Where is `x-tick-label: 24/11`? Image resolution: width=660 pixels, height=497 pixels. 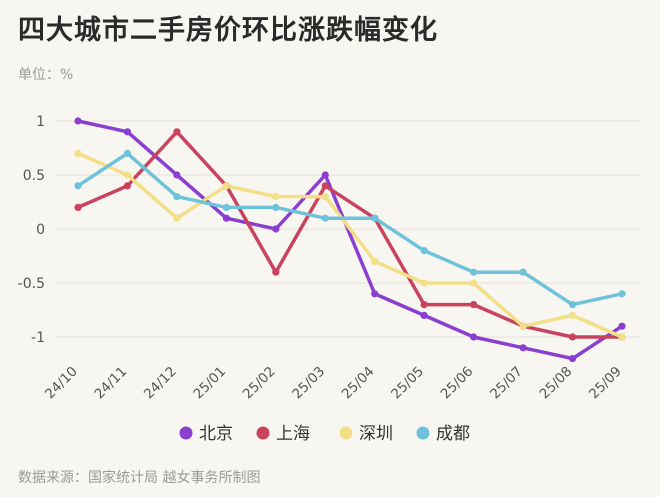
x-tick-label: 24/11 is located at coordinates (110, 383).